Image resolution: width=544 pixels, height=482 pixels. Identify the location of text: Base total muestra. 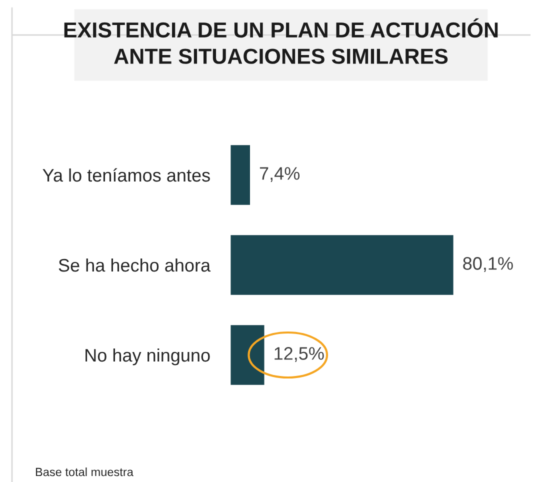
(85, 471).